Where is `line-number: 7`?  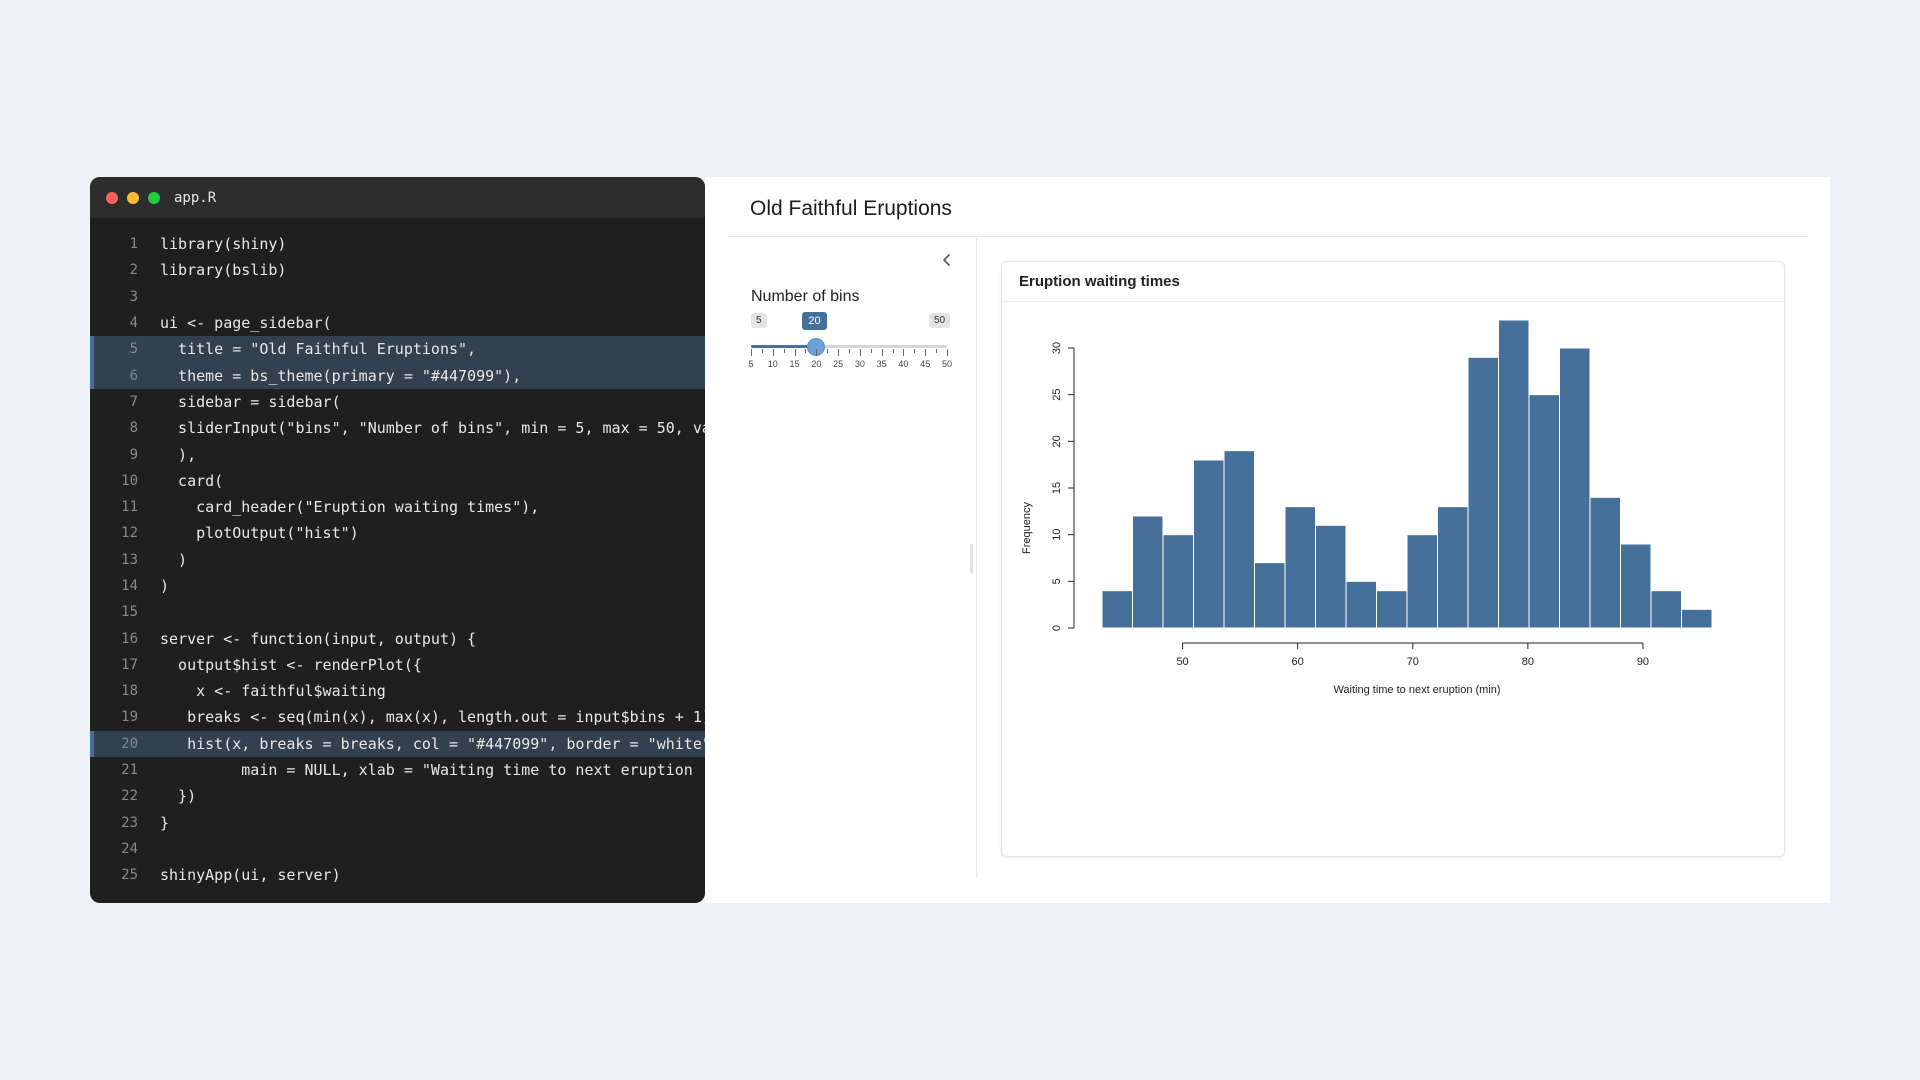 line-number: 7 is located at coordinates (133, 401).